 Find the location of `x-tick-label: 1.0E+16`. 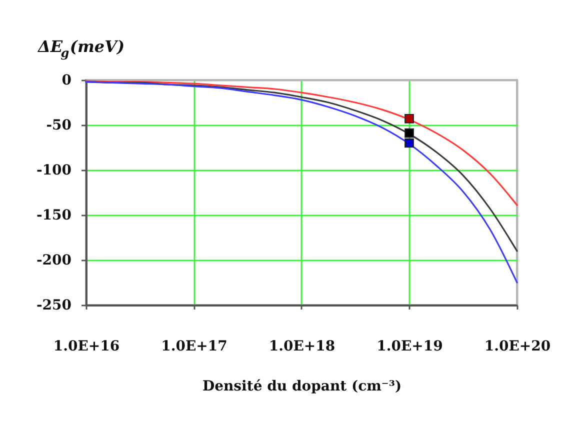

x-tick-label: 1.0E+16 is located at coordinates (86, 346).